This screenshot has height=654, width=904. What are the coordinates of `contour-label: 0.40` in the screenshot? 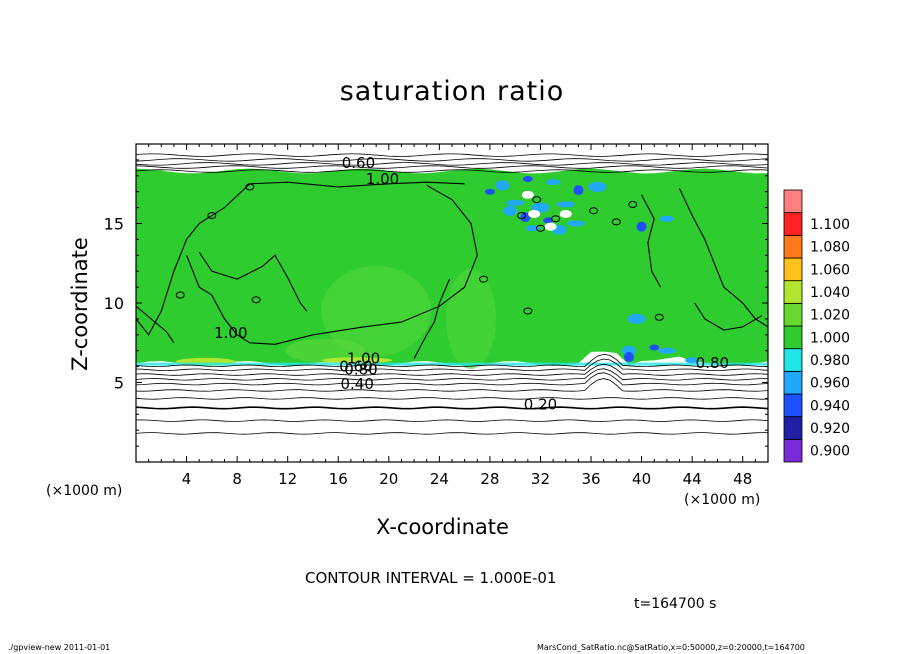 It's located at (356, 384).